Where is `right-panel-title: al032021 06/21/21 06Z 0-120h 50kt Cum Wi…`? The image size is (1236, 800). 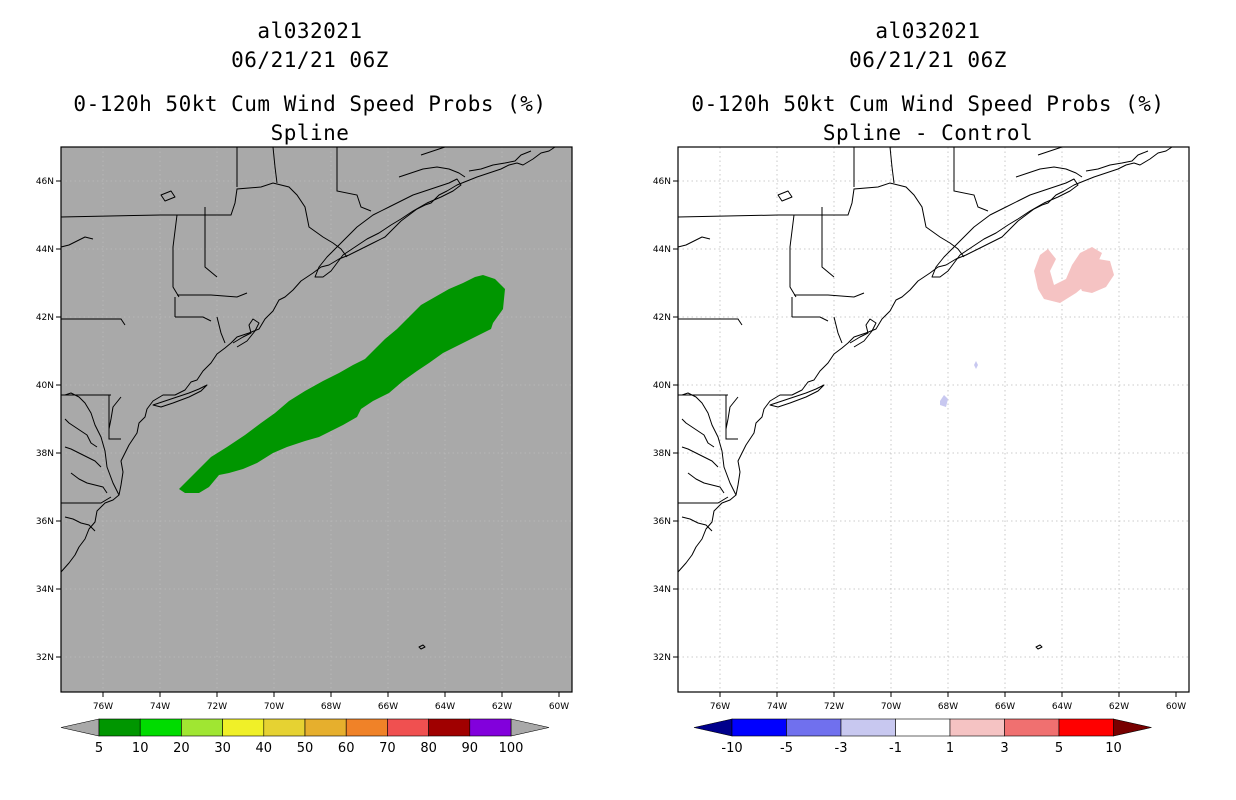
right-panel-title: al032021 06/21/21 06Z 0-120h 50kt Cum Wi… is located at coordinates (928, 82).